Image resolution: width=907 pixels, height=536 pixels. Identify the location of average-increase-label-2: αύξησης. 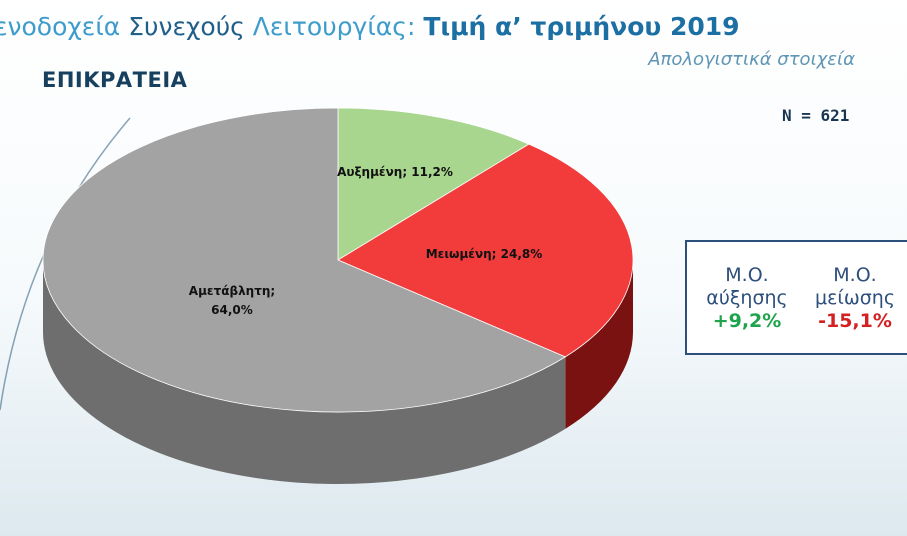
(747, 298).